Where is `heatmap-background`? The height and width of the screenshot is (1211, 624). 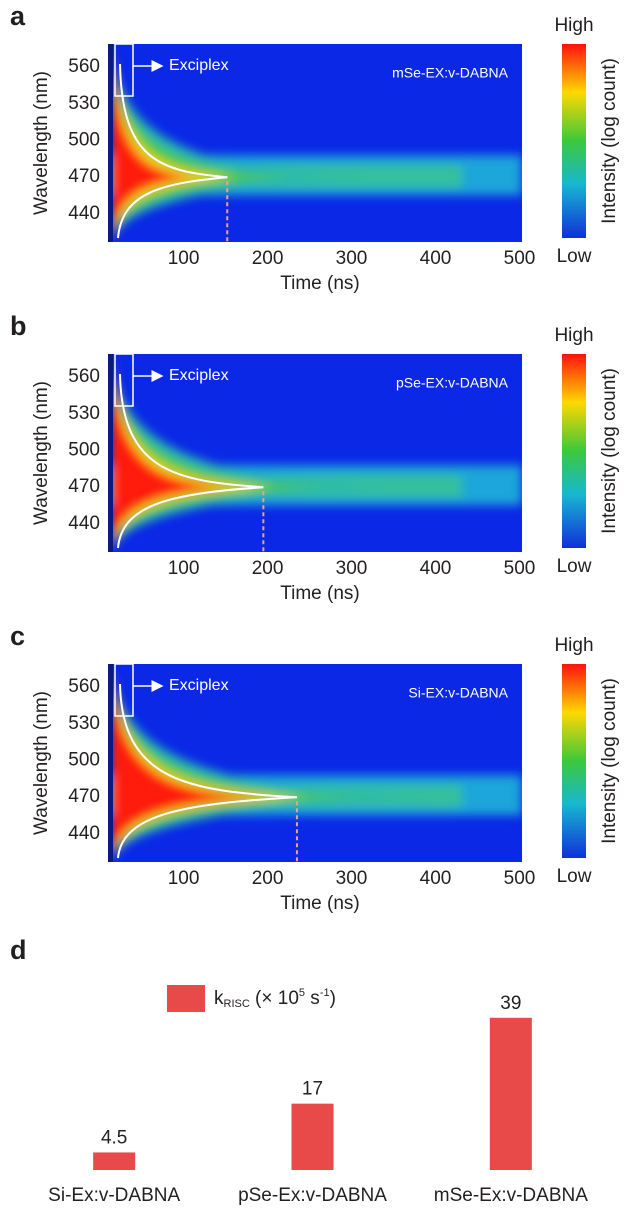 heatmap-background is located at coordinates (315, 143).